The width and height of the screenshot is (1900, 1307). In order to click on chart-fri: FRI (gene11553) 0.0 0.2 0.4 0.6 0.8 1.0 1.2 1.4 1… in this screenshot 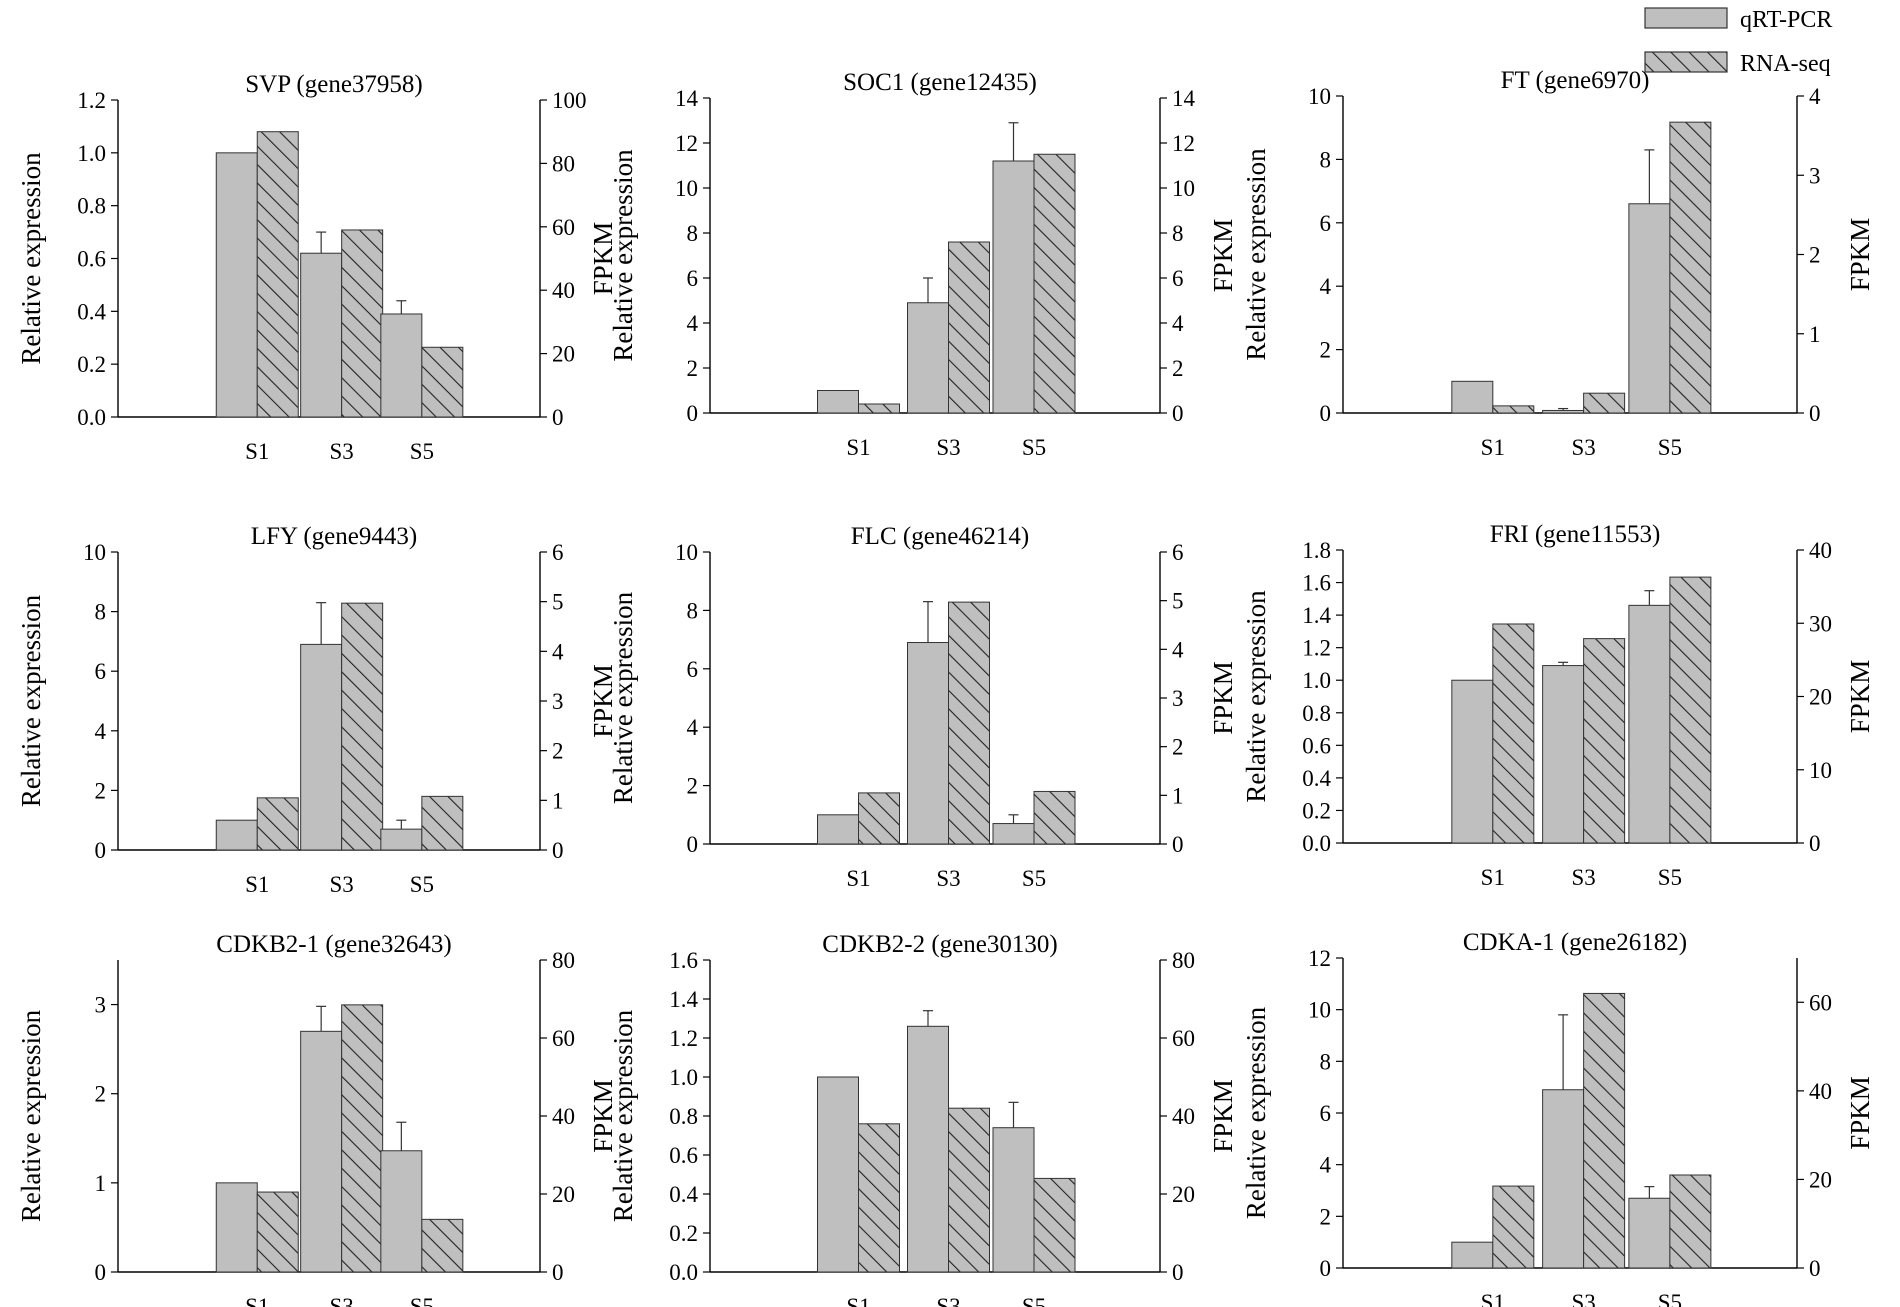, I will do `click(1558, 705)`.